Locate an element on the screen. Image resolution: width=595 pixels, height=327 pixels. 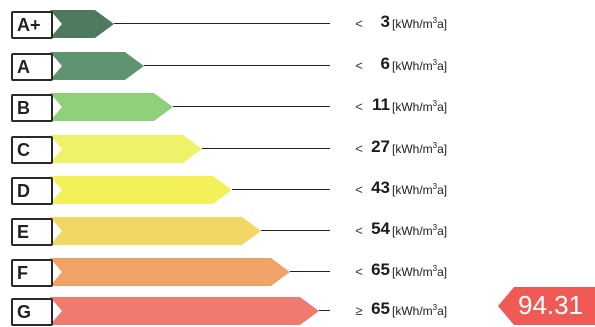
class-row-g: G ≥ 65 [kWh/m3a] is located at coordinates (297, 311).